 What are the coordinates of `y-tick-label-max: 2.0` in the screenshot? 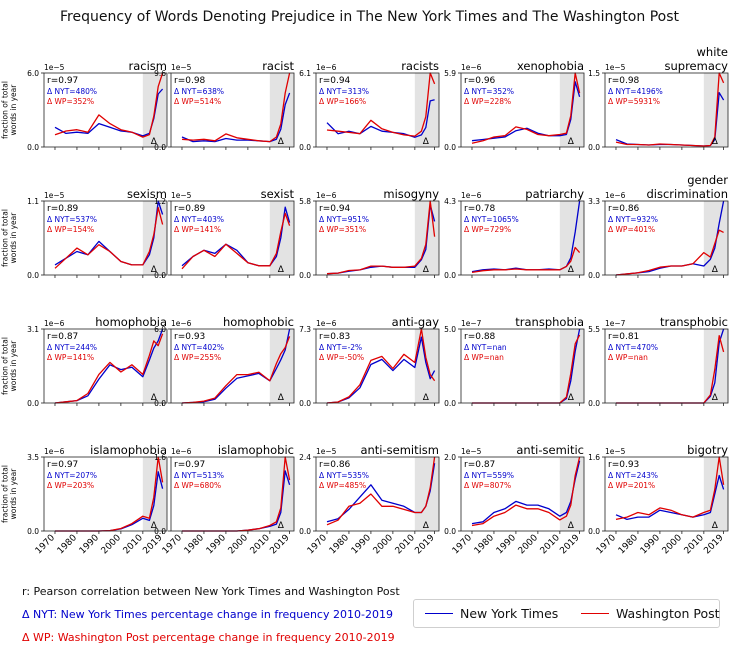 It's located at (450, 457).